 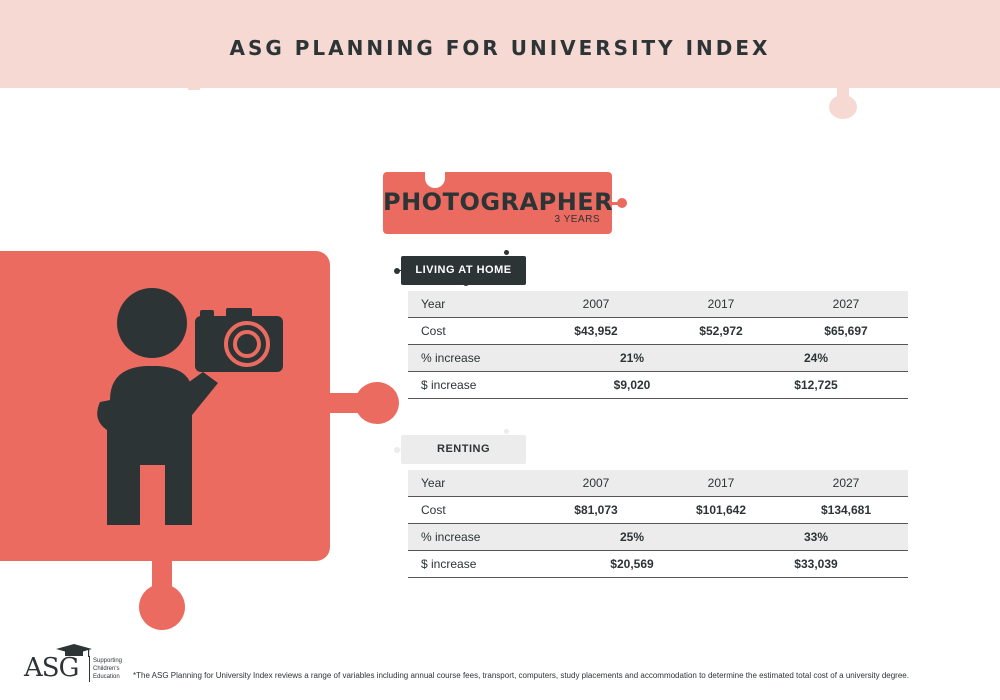 What do you see at coordinates (658, 537) in the screenshot?
I see `table-row-percent-increase: % increase 25% 33%` at bounding box center [658, 537].